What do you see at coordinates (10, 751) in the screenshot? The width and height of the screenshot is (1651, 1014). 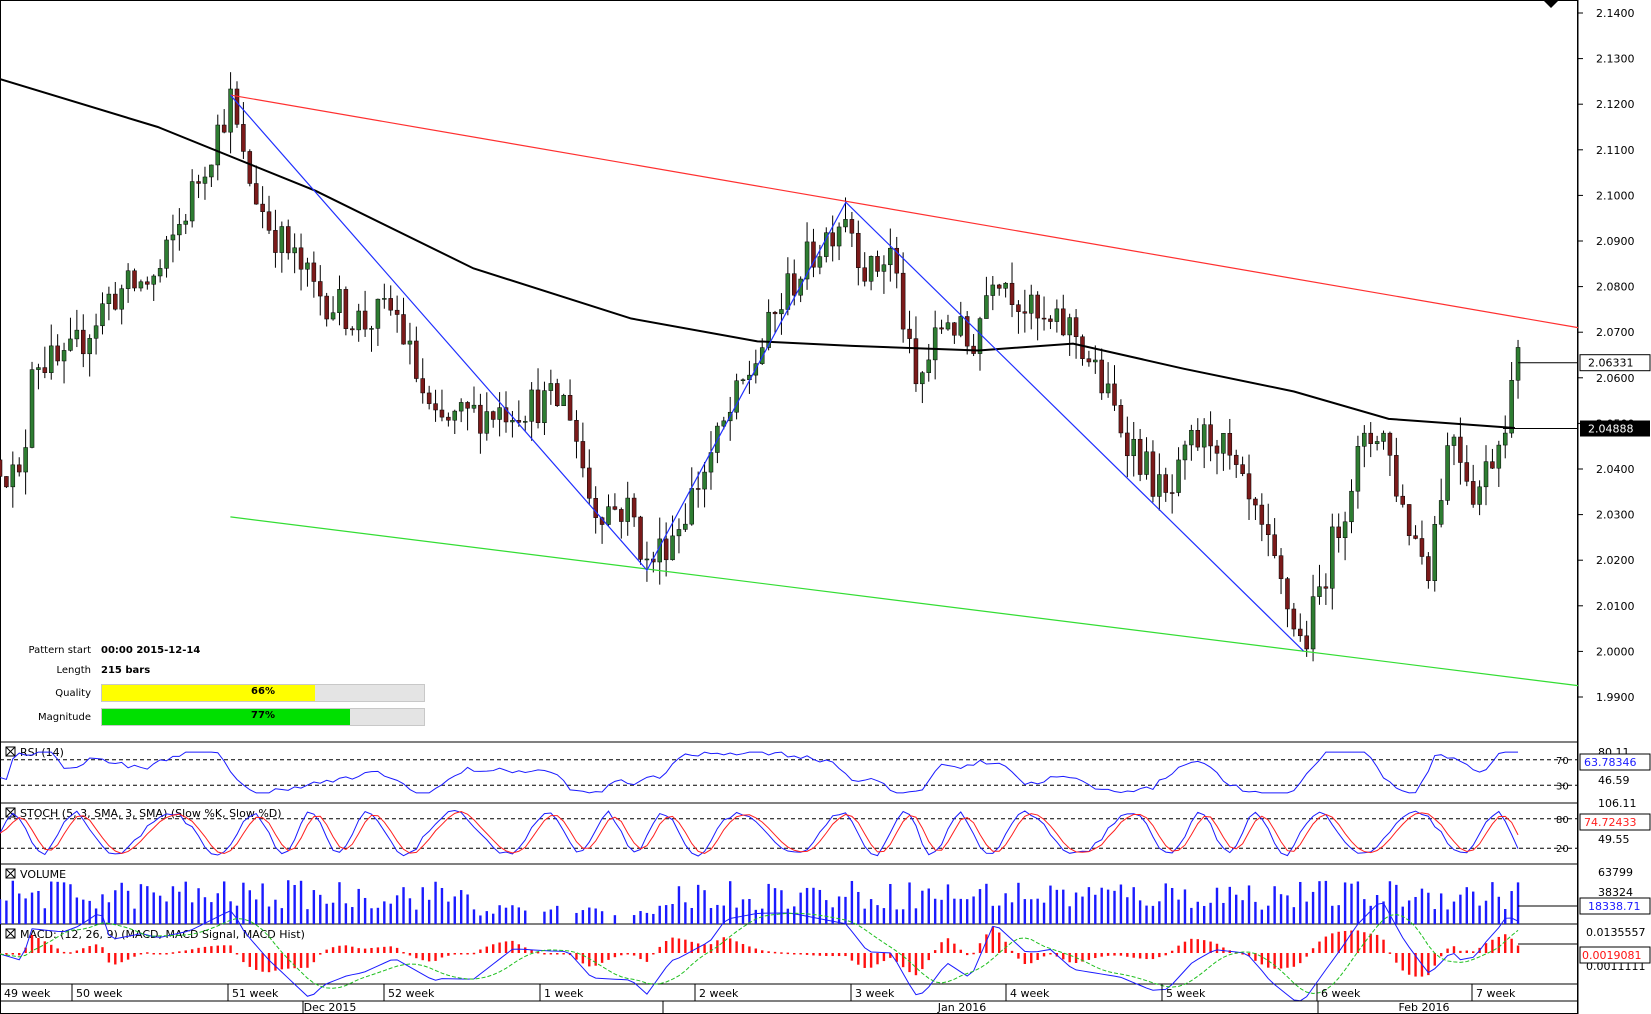 I see `rsi-collapse-icon` at bounding box center [10, 751].